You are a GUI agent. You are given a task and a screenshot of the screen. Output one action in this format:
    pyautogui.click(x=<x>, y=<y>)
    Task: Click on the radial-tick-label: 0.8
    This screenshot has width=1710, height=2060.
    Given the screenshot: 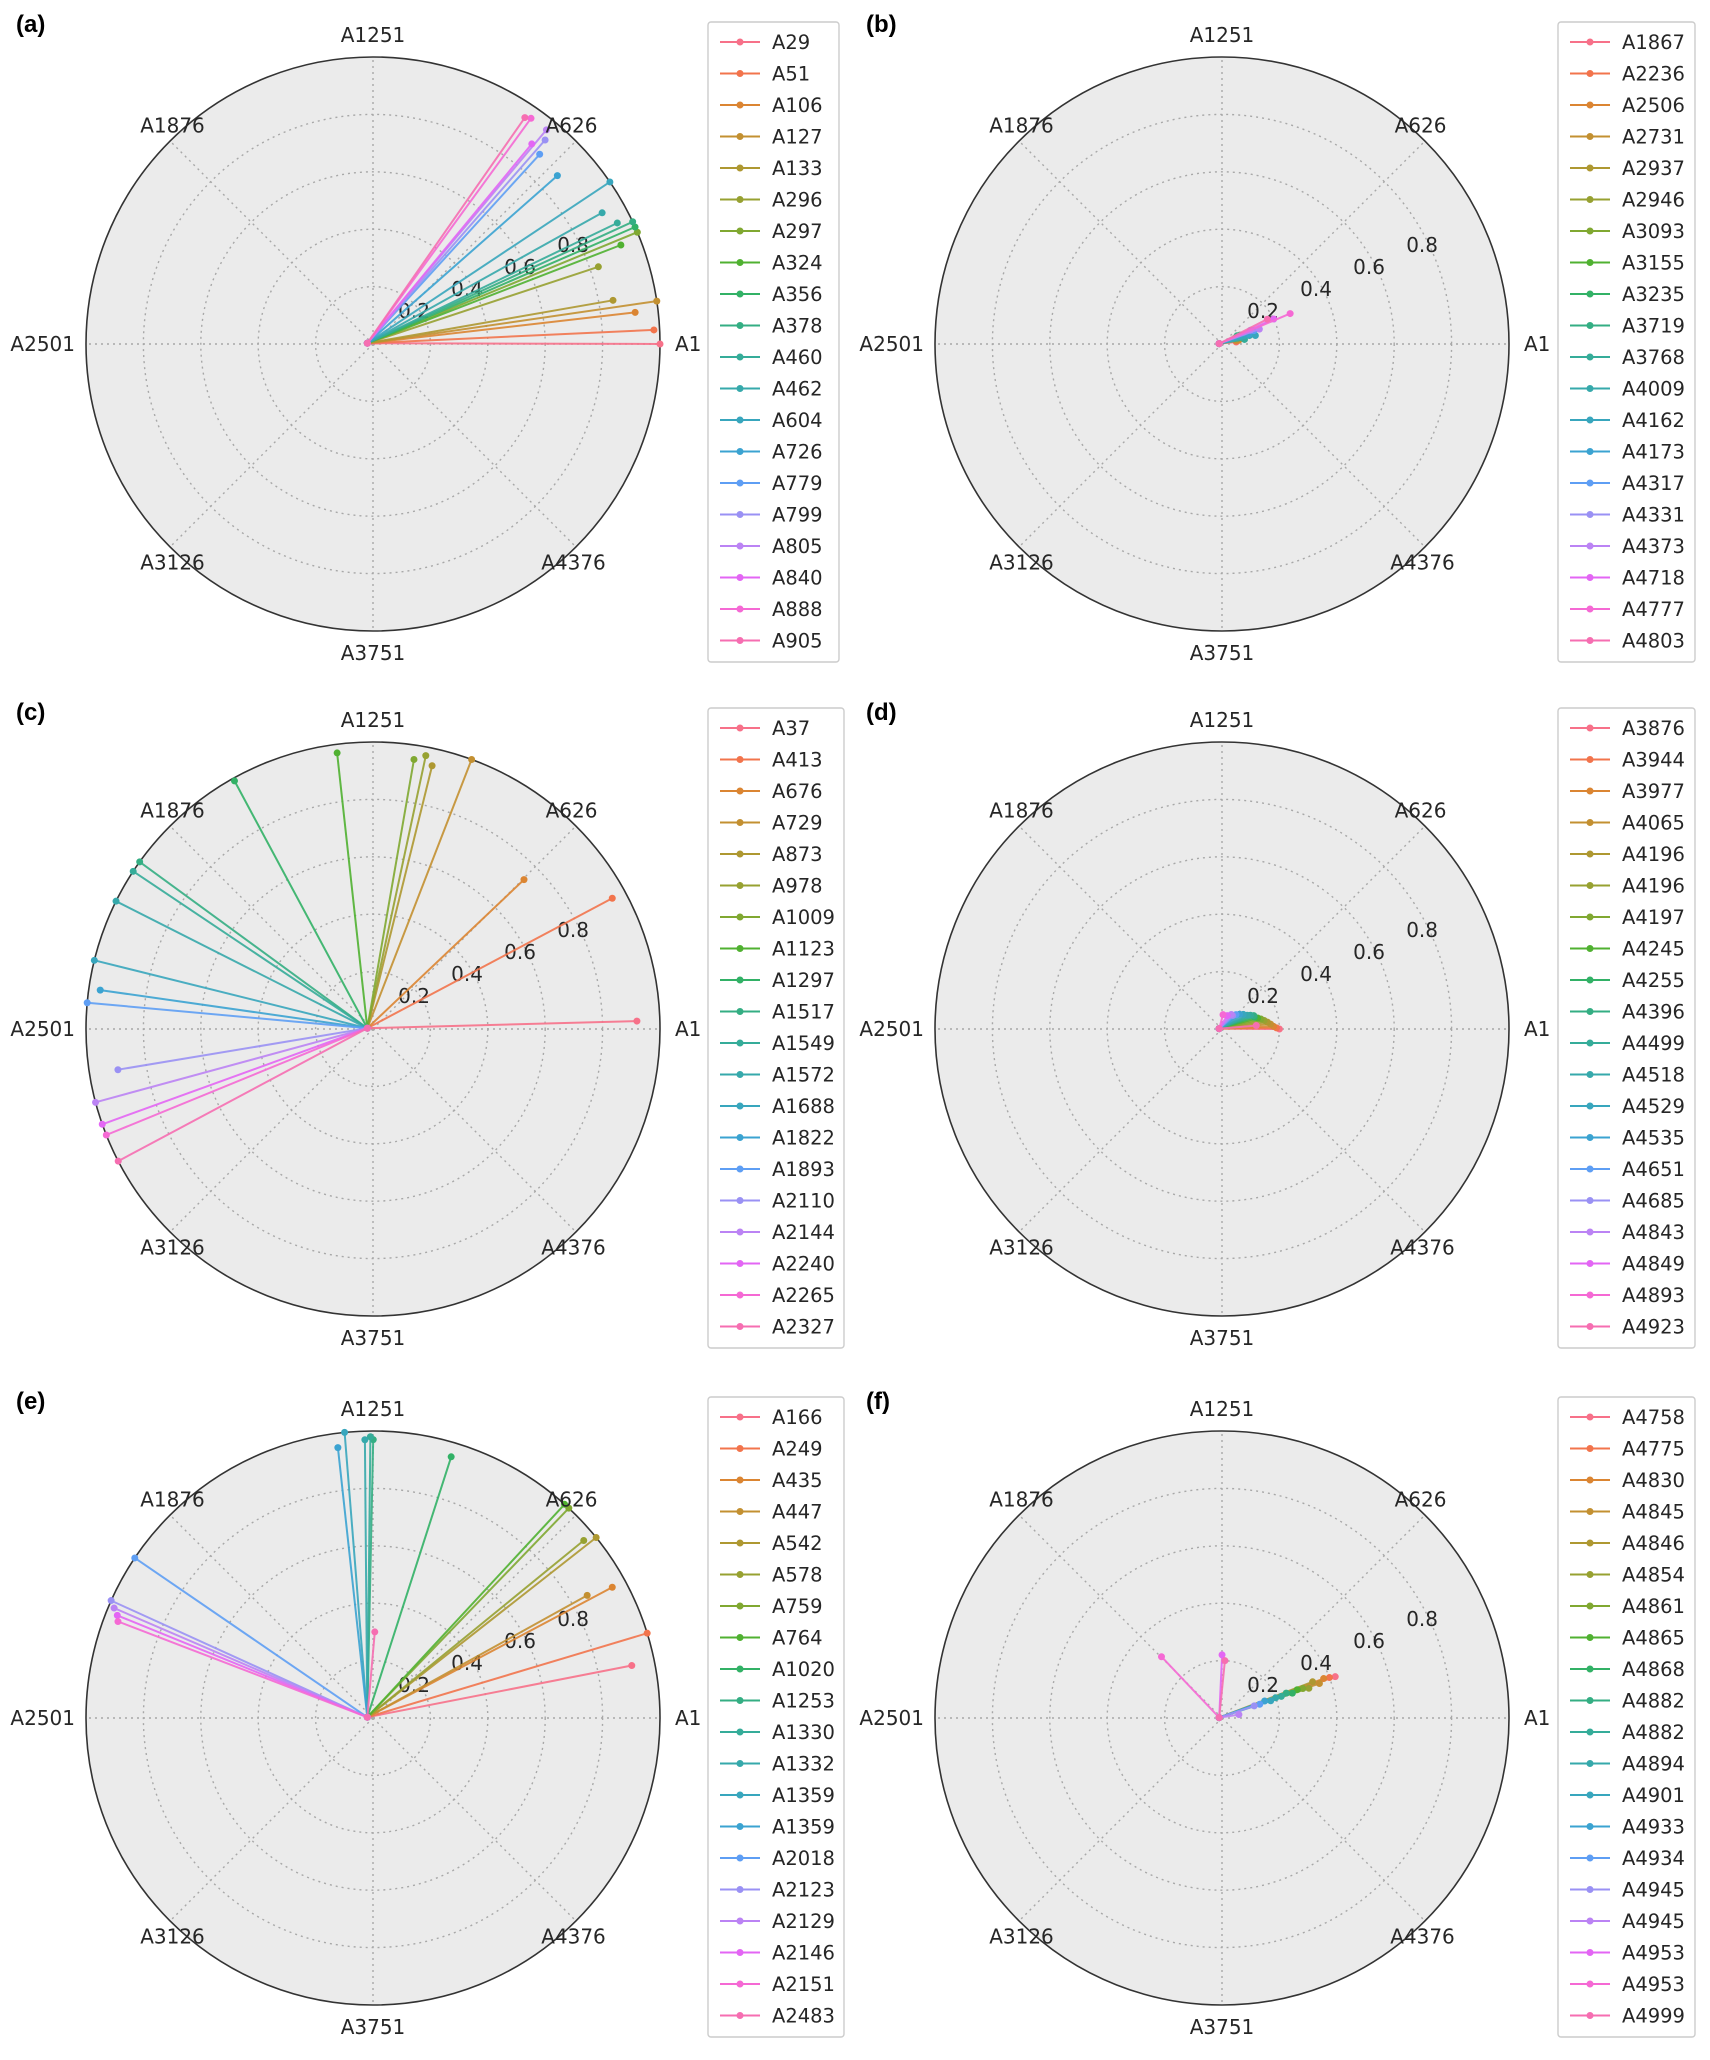 What is the action you would take?
    pyautogui.click(x=1422, y=1619)
    